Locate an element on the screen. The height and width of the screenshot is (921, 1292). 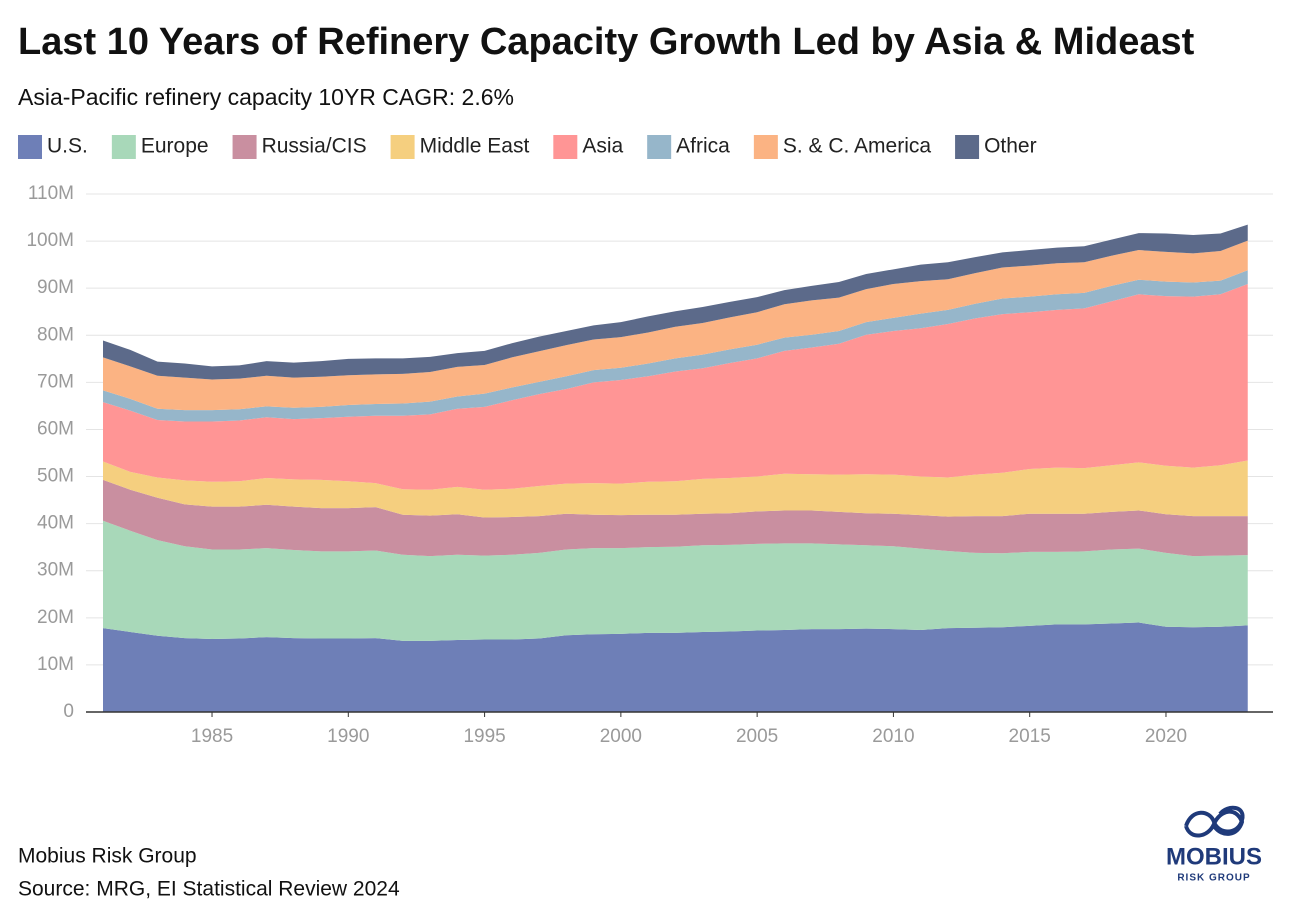
x-tick-label: 2005 is located at coordinates (757, 736).